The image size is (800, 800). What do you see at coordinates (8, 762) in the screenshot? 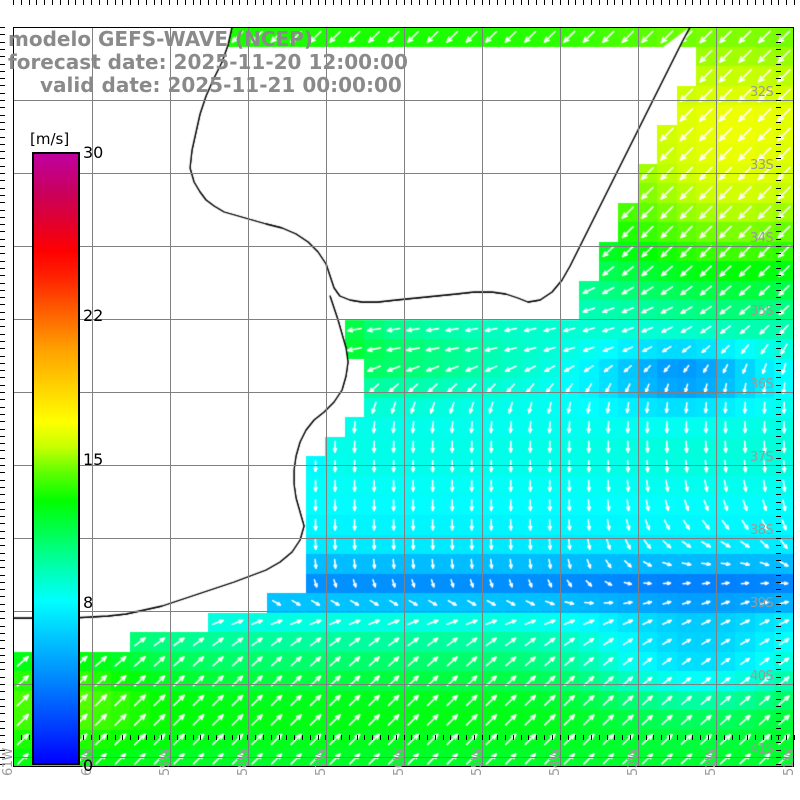
I see `longitude-label: 61W` at bounding box center [8, 762].